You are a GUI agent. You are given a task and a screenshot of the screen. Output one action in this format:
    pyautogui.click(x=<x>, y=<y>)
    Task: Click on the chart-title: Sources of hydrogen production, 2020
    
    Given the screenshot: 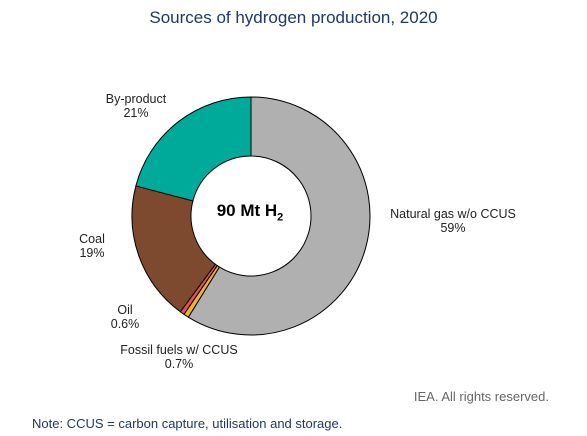 What is the action you would take?
    pyautogui.click(x=293, y=17)
    